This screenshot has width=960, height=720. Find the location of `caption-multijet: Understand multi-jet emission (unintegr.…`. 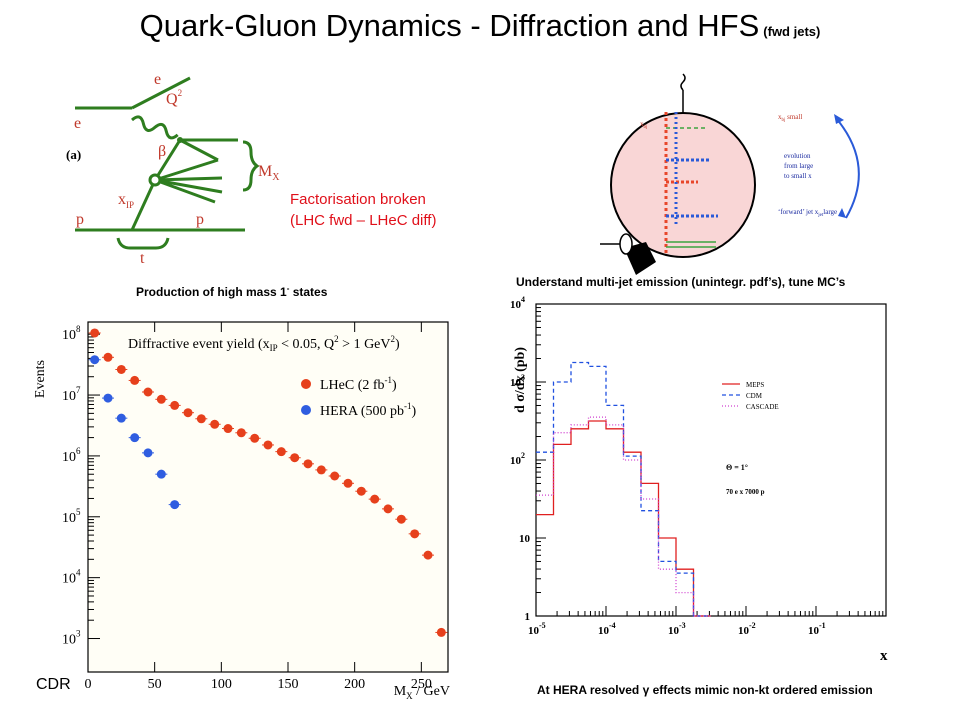

caption-multijet: Understand multi-jet emission (unintegr.… is located at coordinates (681, 282).